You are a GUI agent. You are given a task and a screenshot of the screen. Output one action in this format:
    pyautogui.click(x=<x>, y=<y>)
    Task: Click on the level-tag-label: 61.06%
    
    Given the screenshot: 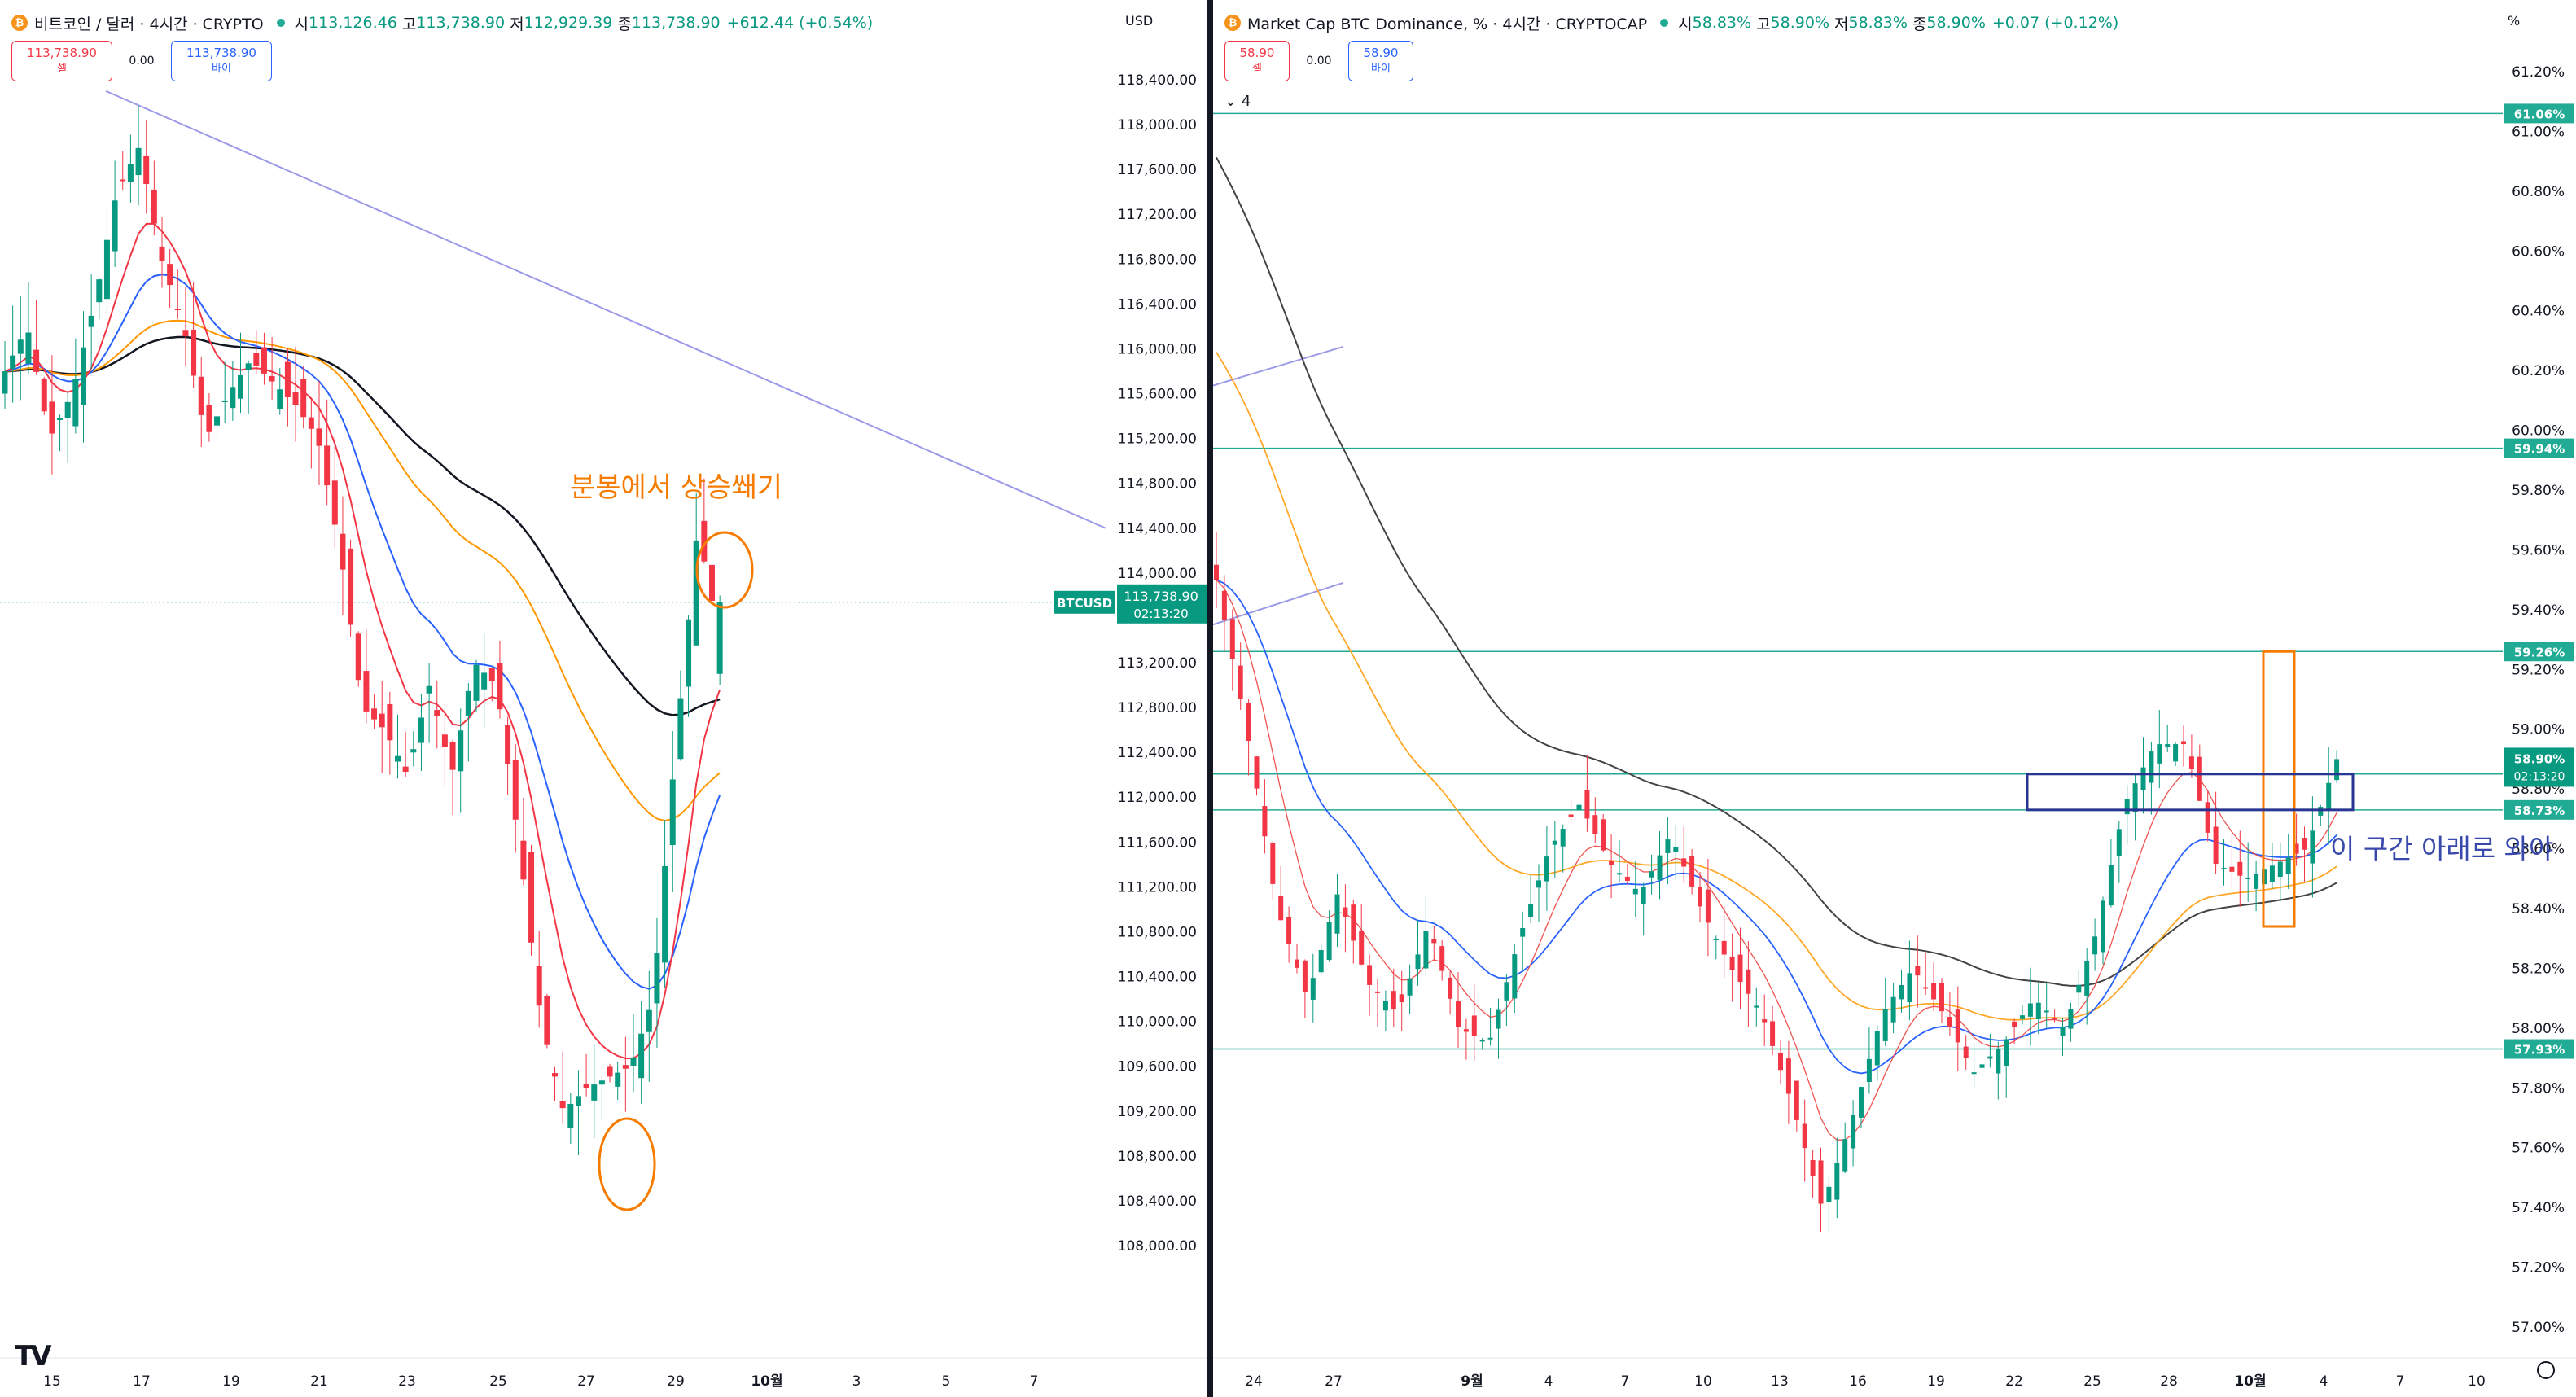 What is the action you would take?
    pyautogui.click(x=2539, y=114)
    